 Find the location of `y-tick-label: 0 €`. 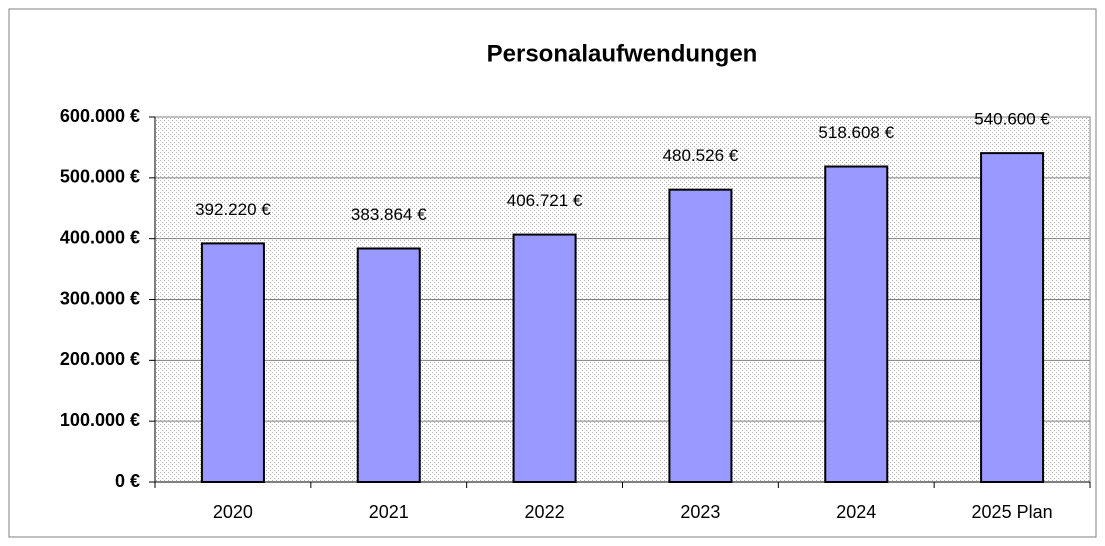

y-tick-label: 0 € is located at coordinates (127, 481).